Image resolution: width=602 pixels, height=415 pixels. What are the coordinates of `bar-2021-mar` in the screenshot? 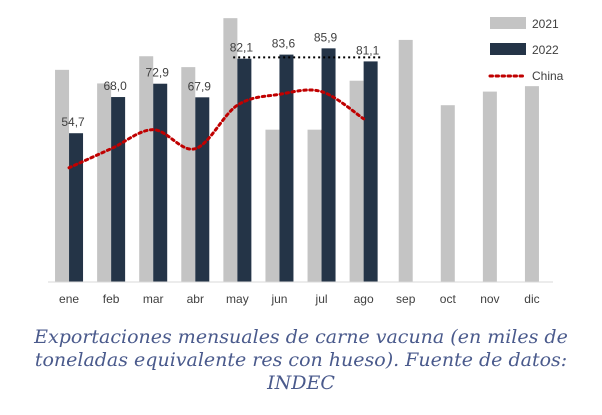 It's located at (146, 169).